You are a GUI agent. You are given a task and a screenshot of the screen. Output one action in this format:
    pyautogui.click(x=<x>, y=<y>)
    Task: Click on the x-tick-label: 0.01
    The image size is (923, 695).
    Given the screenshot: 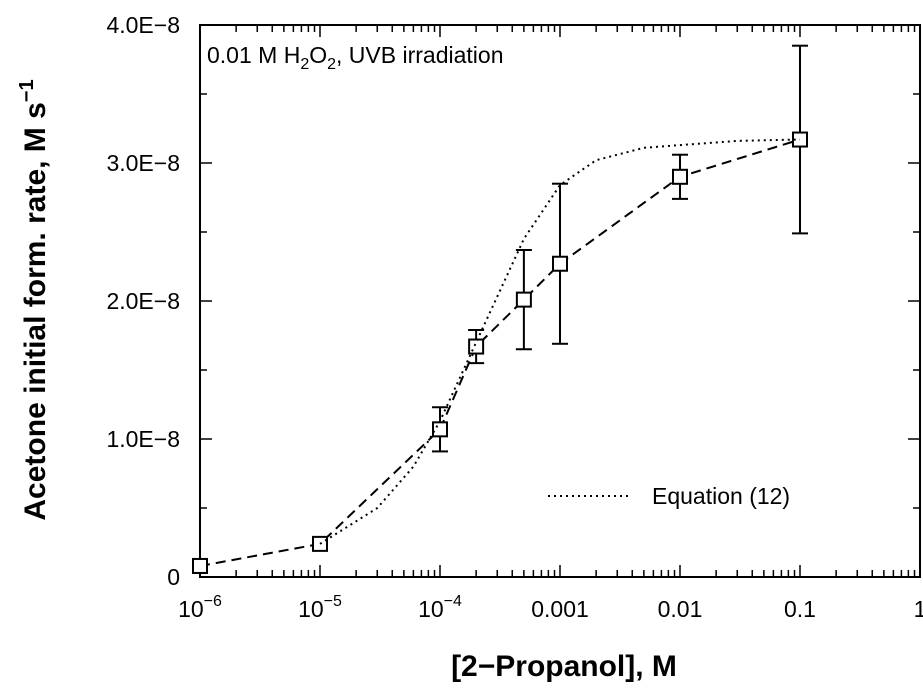 What is the action you would take?
    pyautogui.click(x=680, y=609)
    